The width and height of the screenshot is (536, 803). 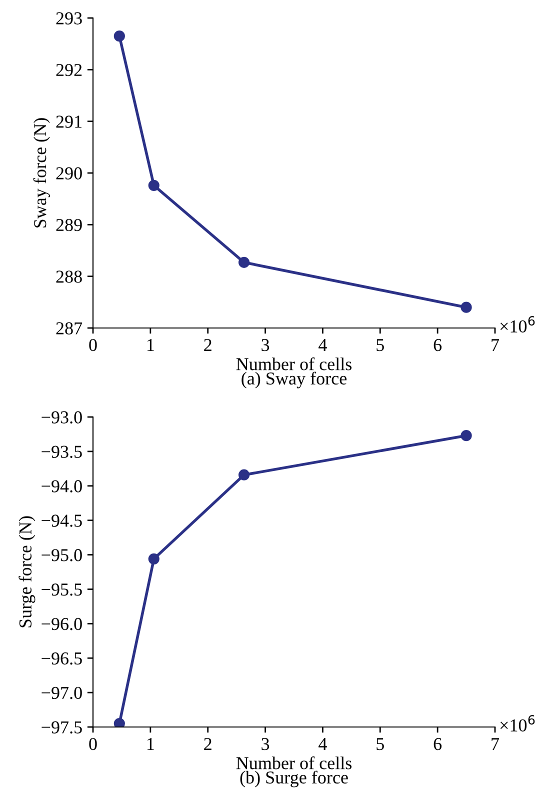 I want to click on y-tick-label: 292, so click(x=69, y=70).